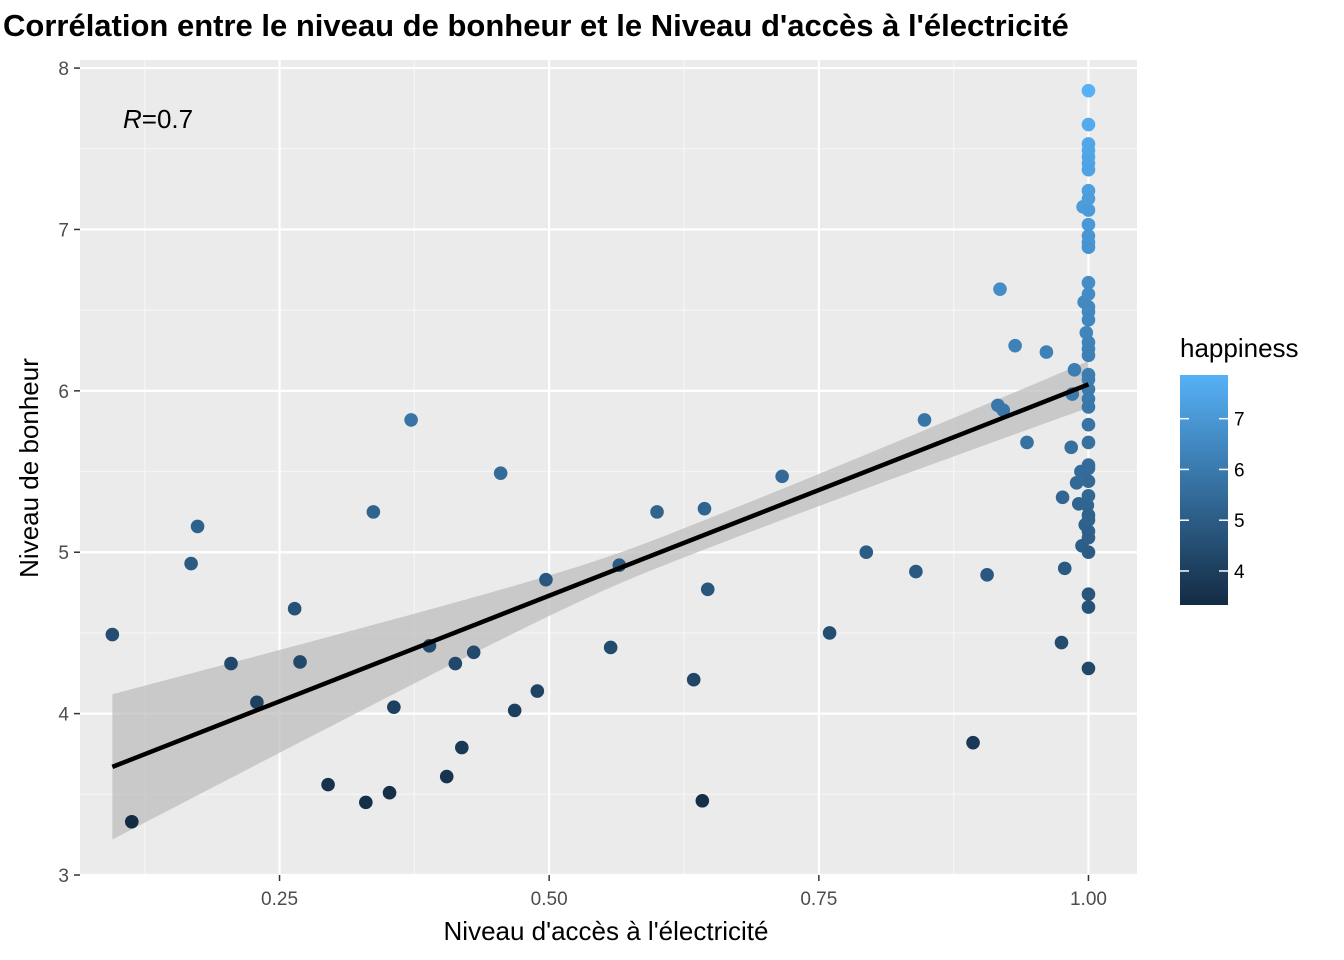 The width and height of the screenshot is (1344, 960). I want to click on y-tick-label: 7, so click(63, 230).